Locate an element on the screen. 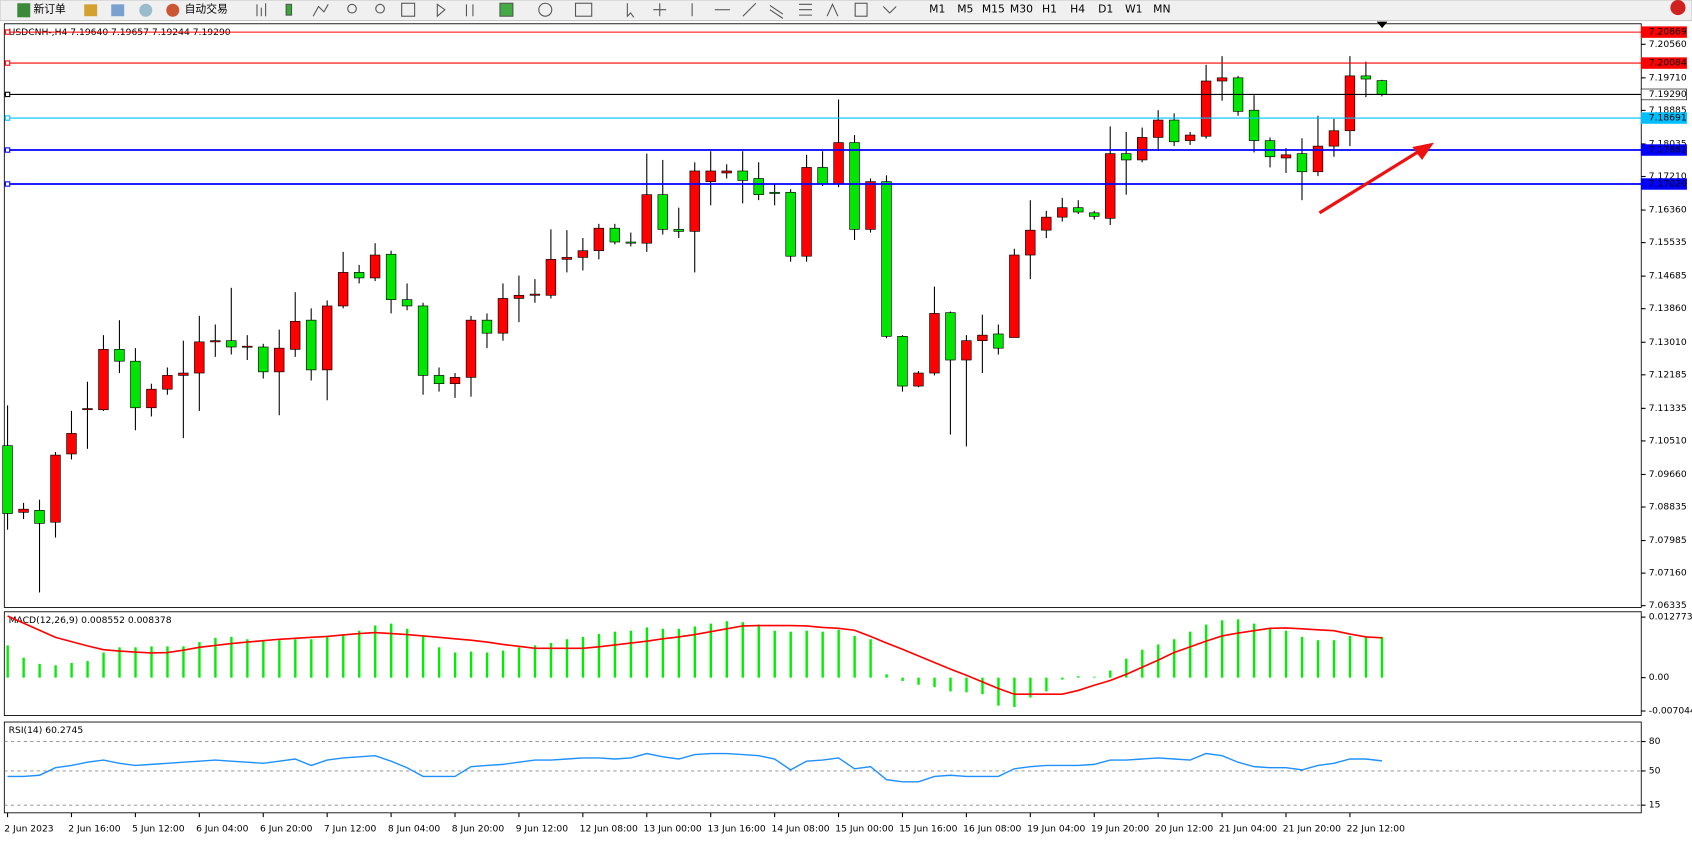 The height and width of the screenshot is (842, 1692). timeframe-button: H4 is located at coordinates (1077, 9).